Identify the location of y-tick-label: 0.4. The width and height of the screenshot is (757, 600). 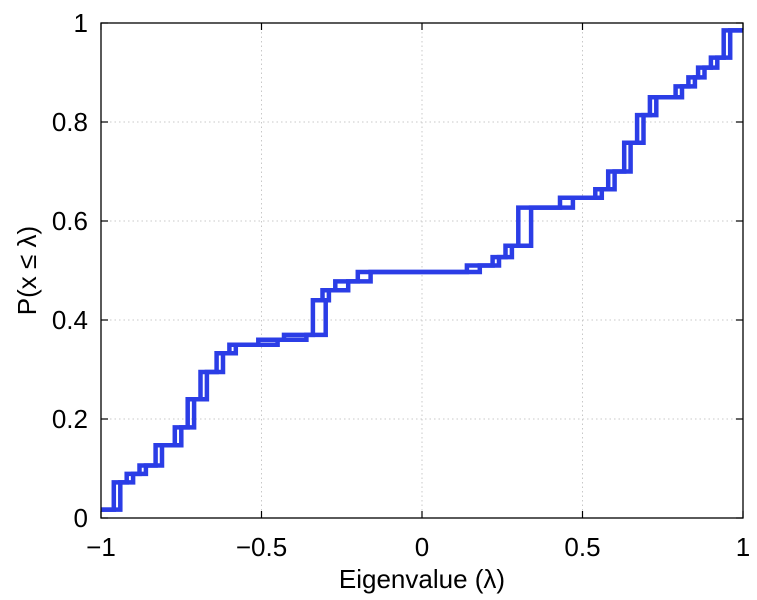
(70, 320).